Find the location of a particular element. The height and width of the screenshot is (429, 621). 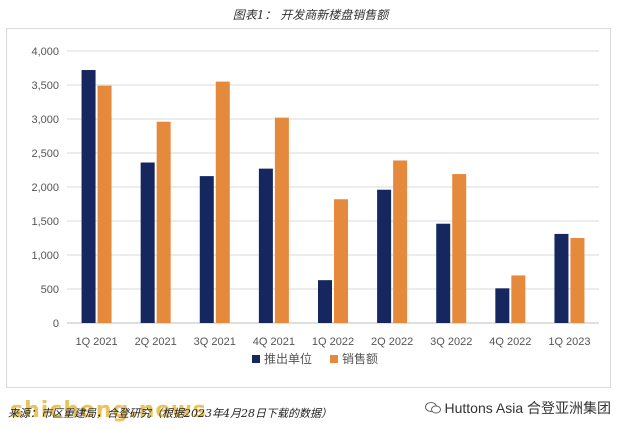

x-tick-label: 4Q 2021 is located at coordinates (274, 342).